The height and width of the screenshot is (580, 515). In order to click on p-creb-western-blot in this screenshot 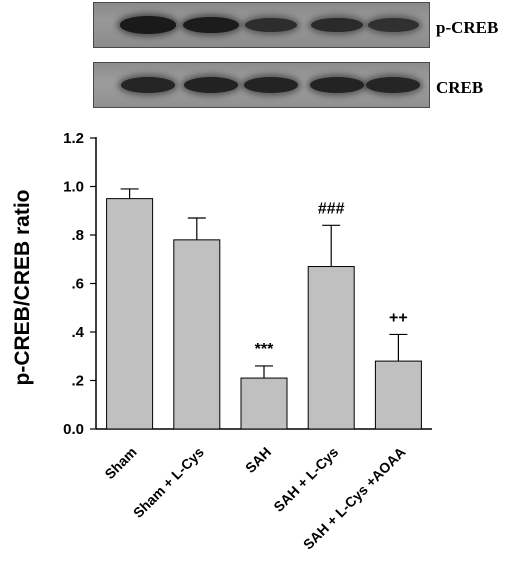, I will do `click(261, 25)`.